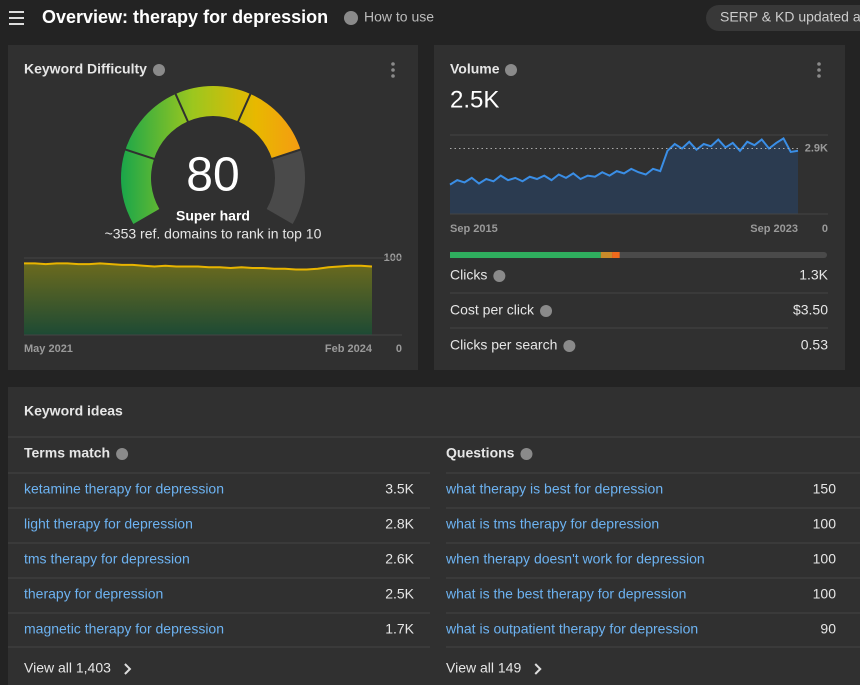 The height and width of the screenshot is (685, 860). Describe the element at coordinates (212, 175) in the screenshot. I see `kd-score: 80` at that location.